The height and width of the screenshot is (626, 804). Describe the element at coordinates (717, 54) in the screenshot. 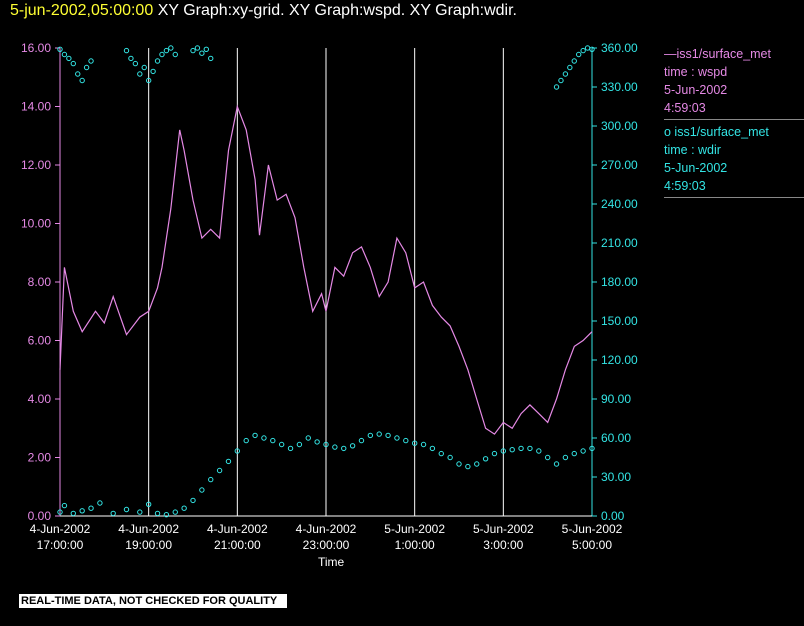

I see `legend-wspd-source: —iss1/surface_met` at that location.